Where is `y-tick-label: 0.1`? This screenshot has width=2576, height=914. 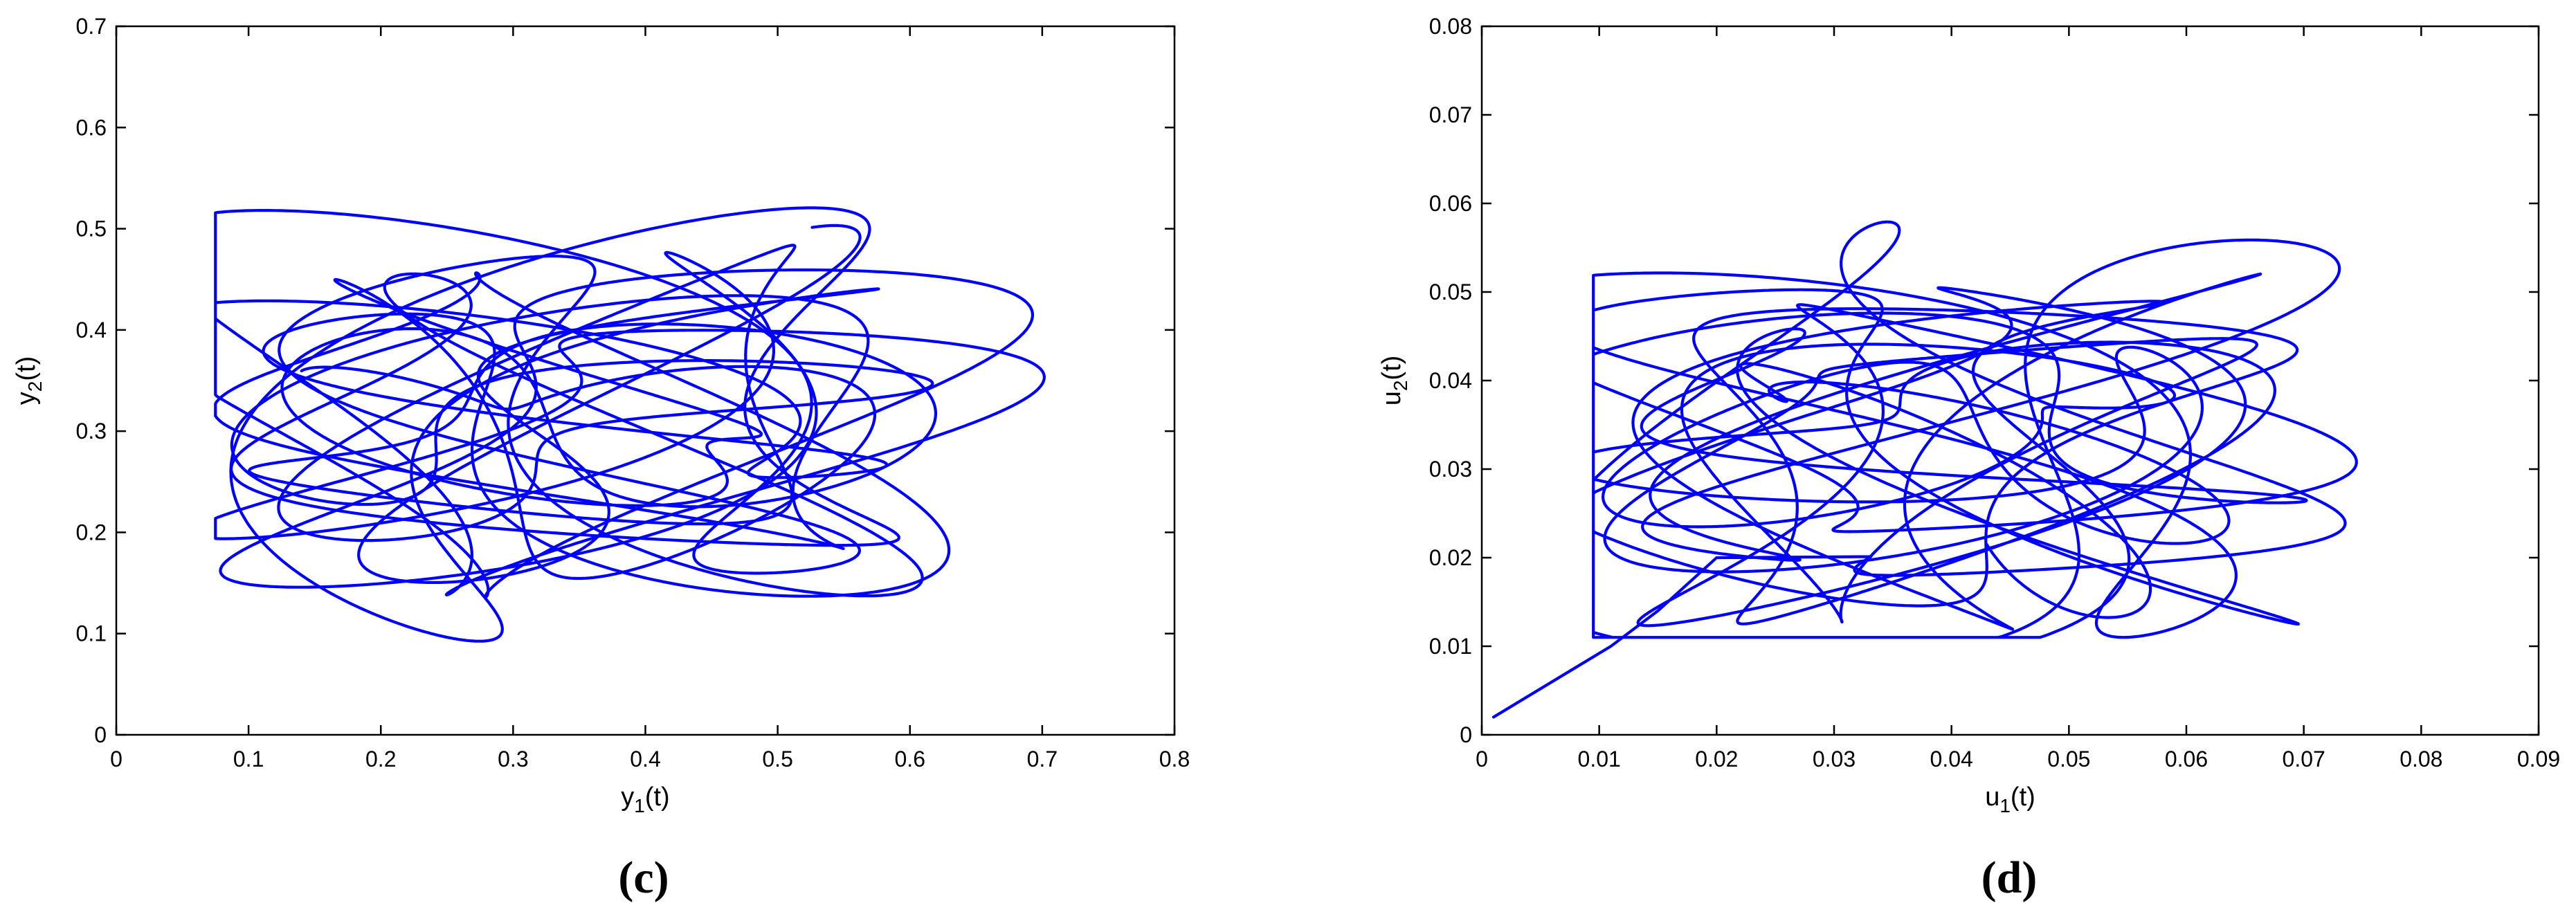
y-tick-label: 0.1 is located at coordinates (91, 633).